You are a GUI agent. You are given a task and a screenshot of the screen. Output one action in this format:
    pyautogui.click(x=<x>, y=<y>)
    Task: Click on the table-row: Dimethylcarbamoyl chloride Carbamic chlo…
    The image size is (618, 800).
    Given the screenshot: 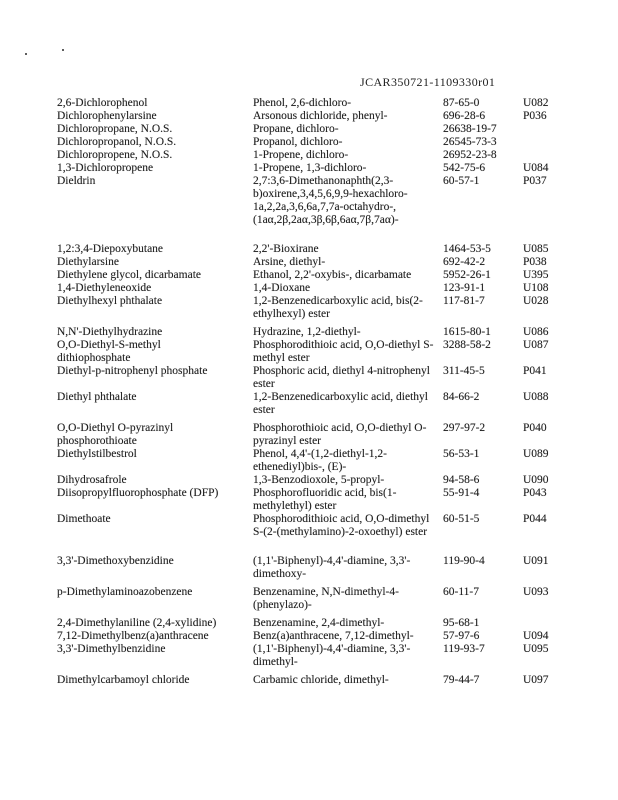 What is the action you would take?
    pyautogui.click(x=327, y=680)
    